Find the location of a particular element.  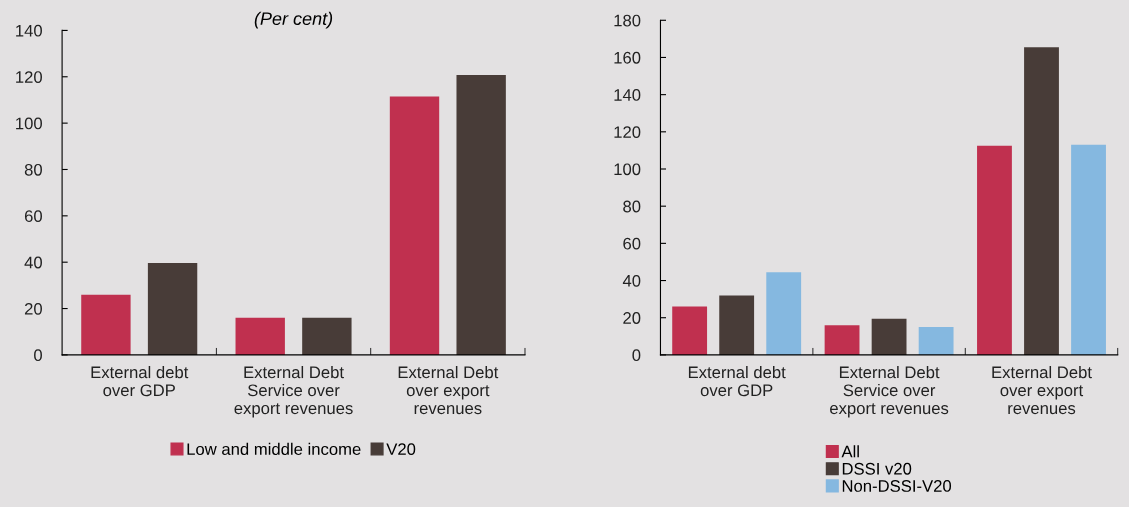

y-tick-label: 160 is located at coordinates (627, 57).